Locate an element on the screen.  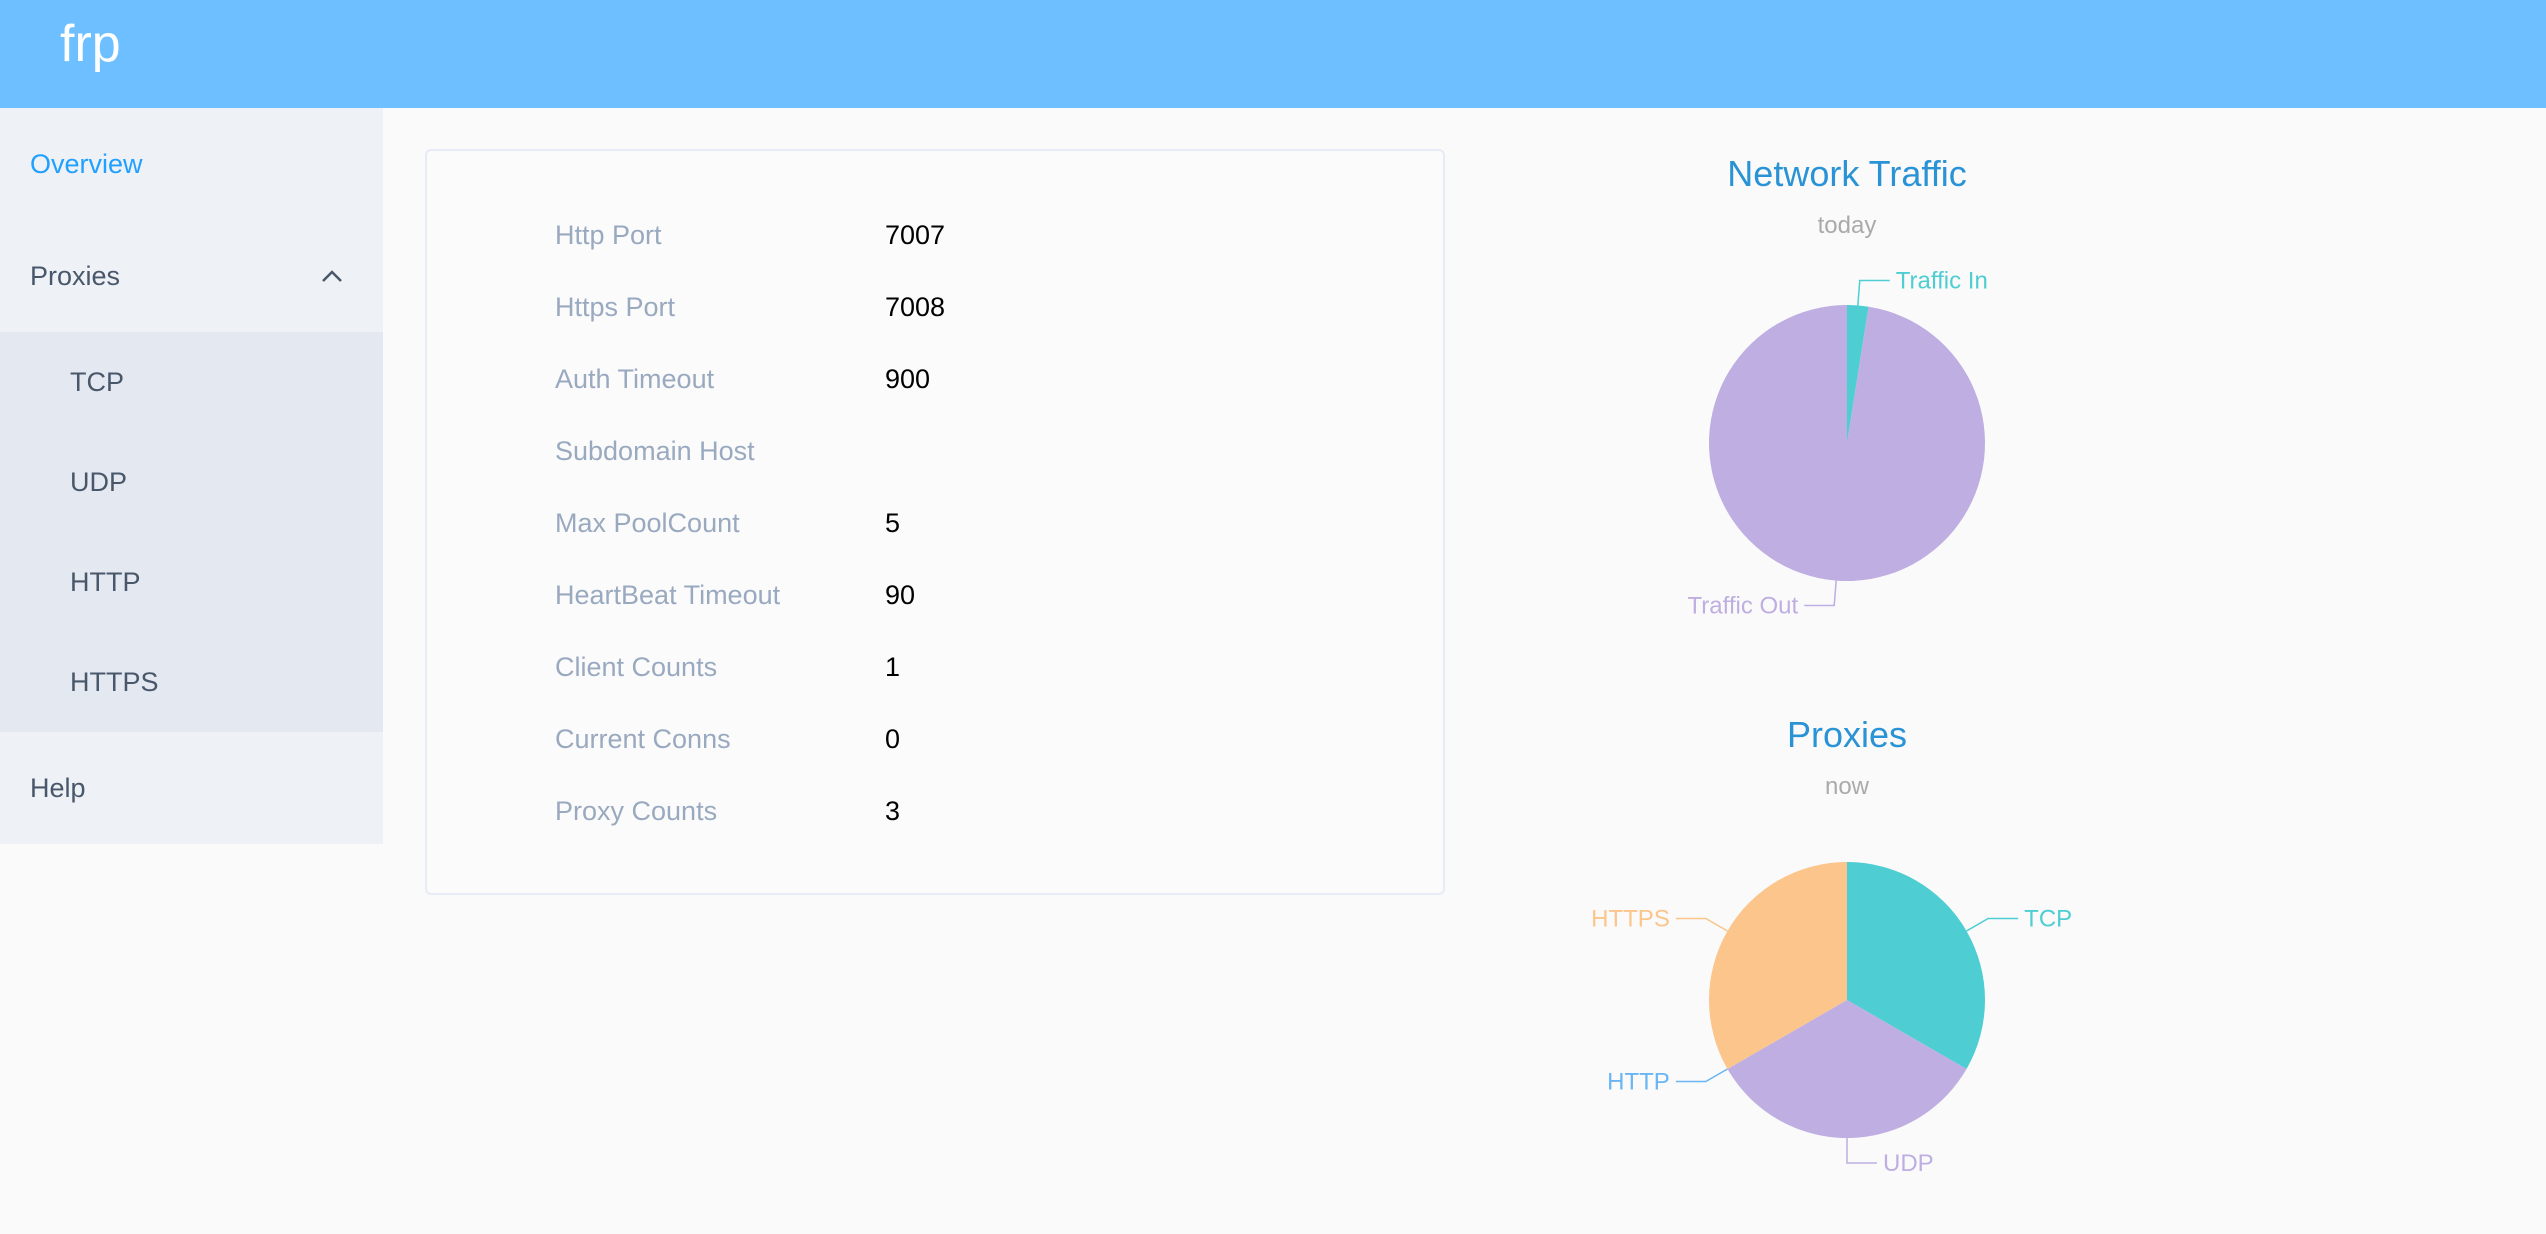
info-value: 7007 is located at coordinates (915, 234).